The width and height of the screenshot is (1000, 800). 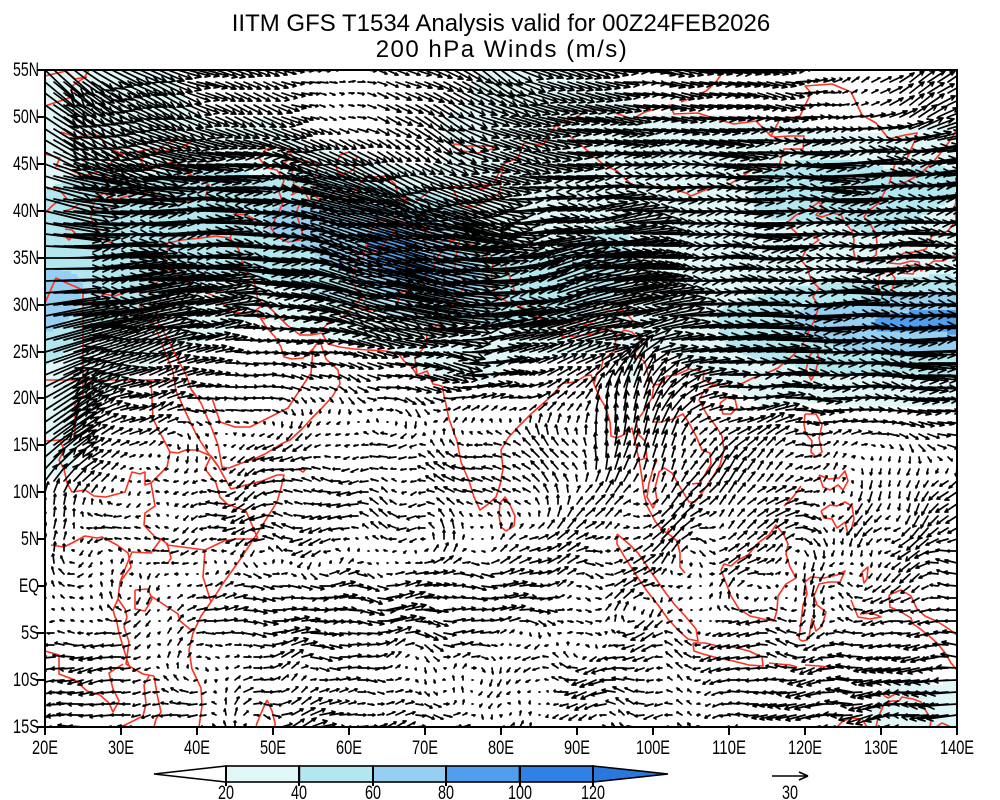 I want to click on svg-text: 70E, so click(x=425, y=748).